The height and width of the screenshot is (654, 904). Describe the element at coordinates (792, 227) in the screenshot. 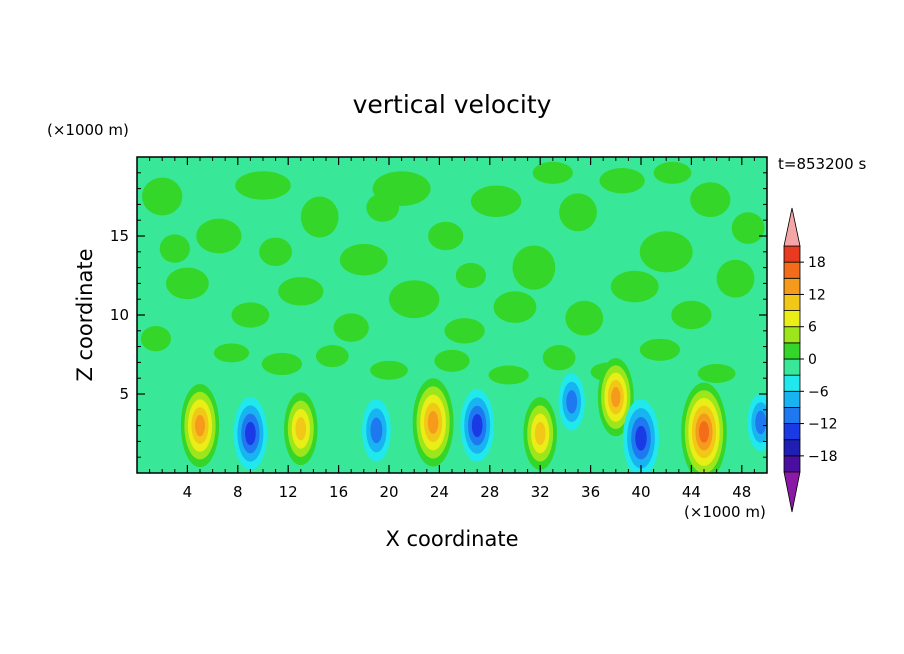

I see `colorbar-over-arrow` at that location.